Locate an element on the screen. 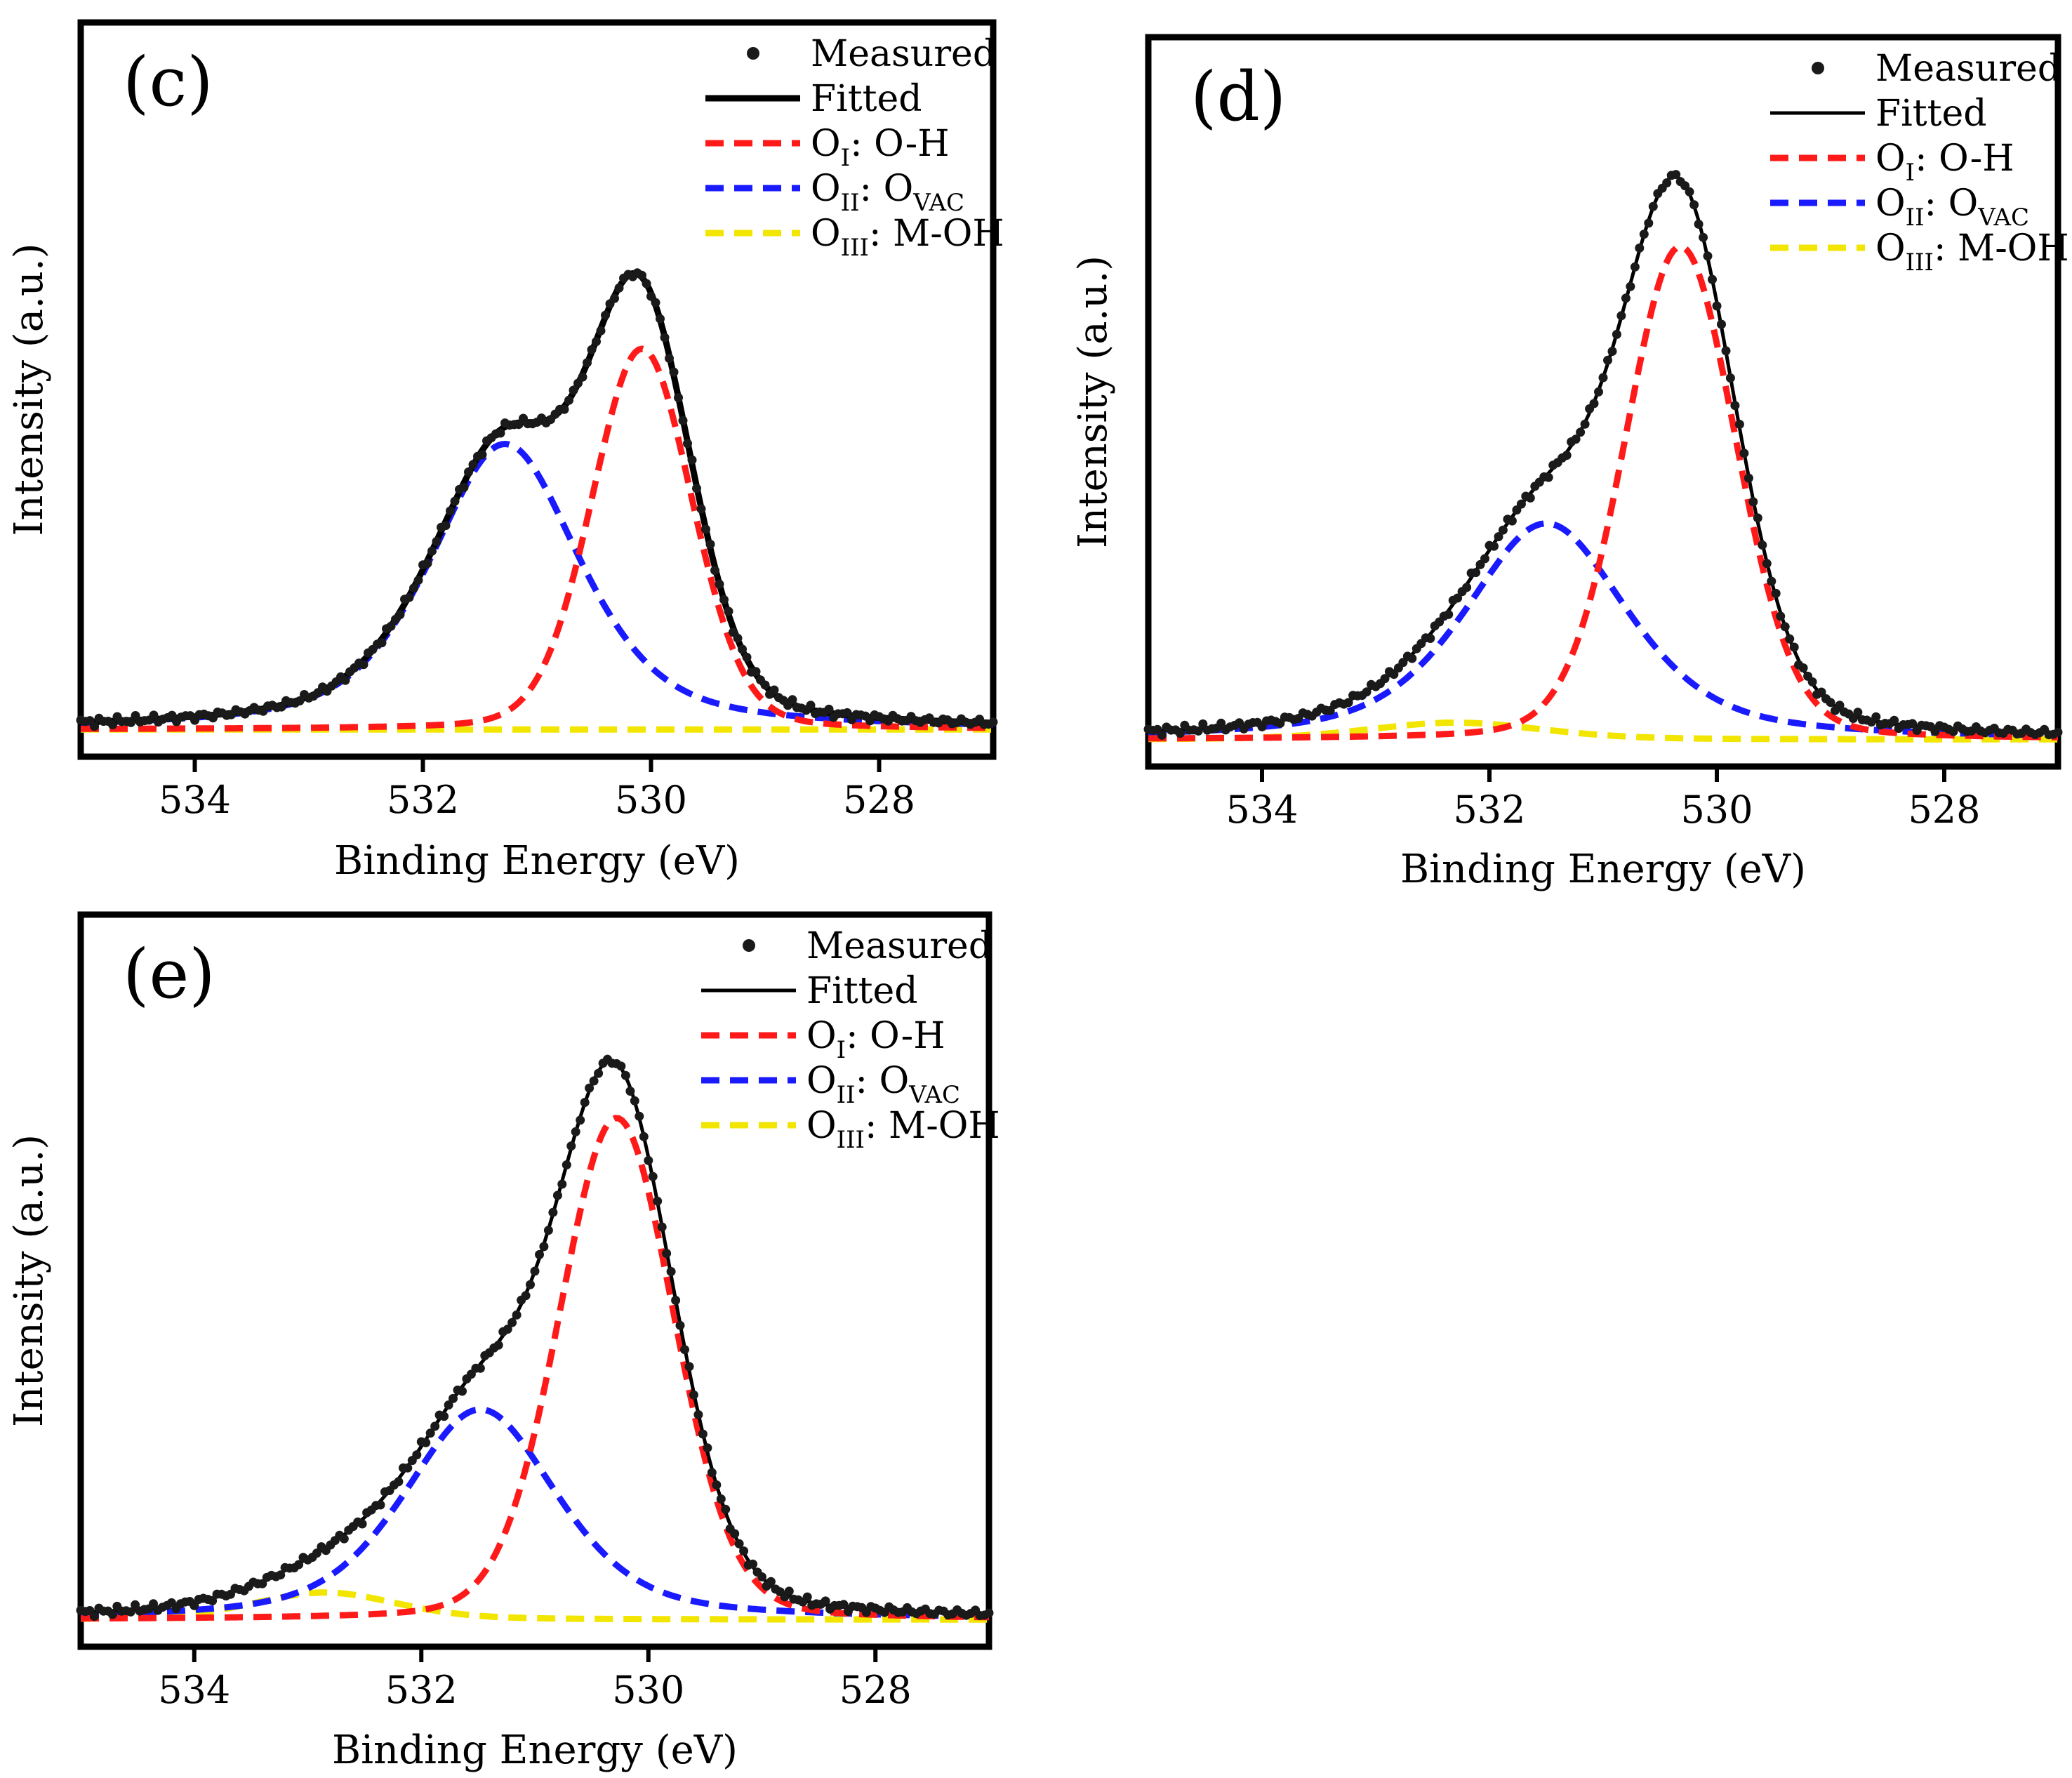  y-axis-title: Intensity (a.u.) is located at coordinates (1093, 402).